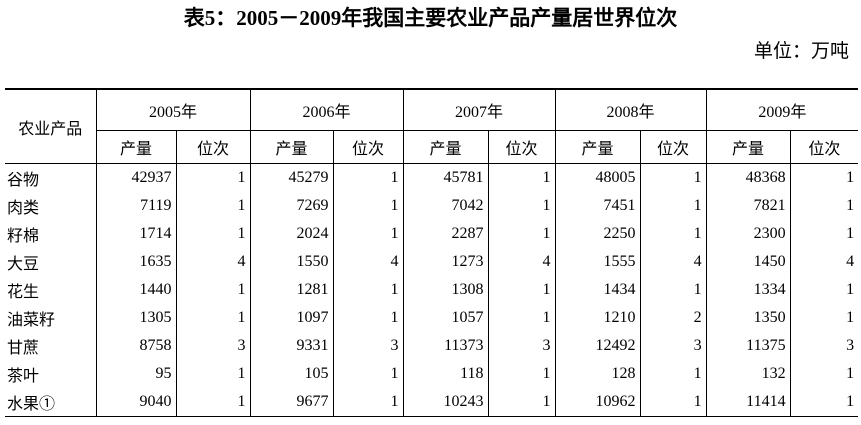 The image size is (861, 425). I want to click on cell: 105, so click(291, 374).